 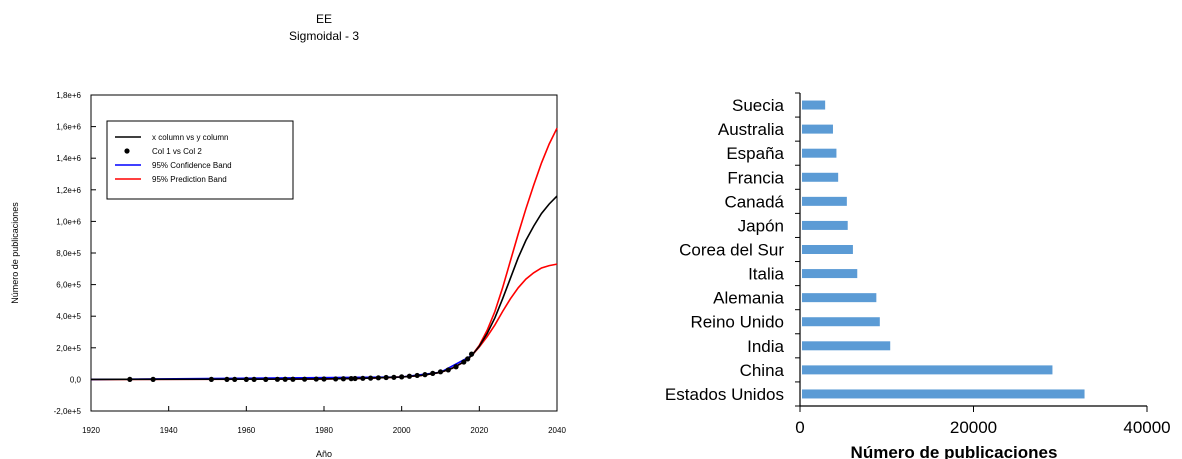 I want to click on legend-label: 95% Confidence Band, so click(x=192, y=165).